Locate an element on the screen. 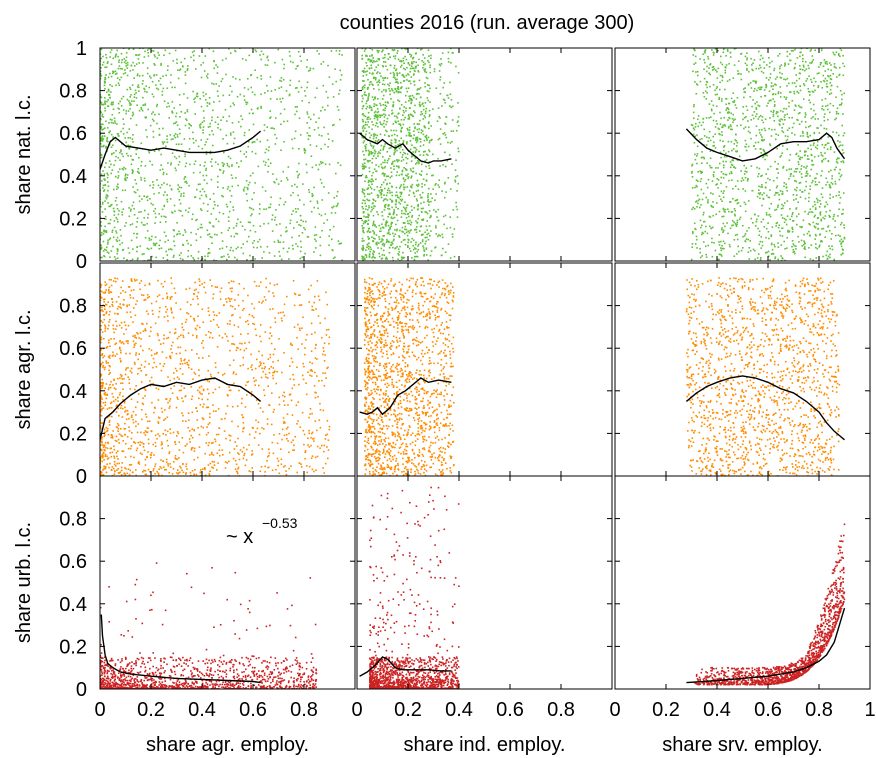 This screenshot has width=876, height=758. panel-frame is located at coordinates (227, 154).